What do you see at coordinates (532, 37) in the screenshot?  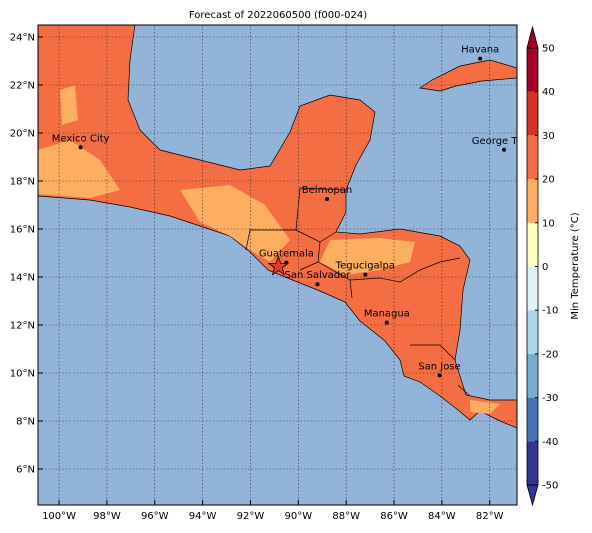 I see `colorbar-extend-top` at bounding box center [532, 37].